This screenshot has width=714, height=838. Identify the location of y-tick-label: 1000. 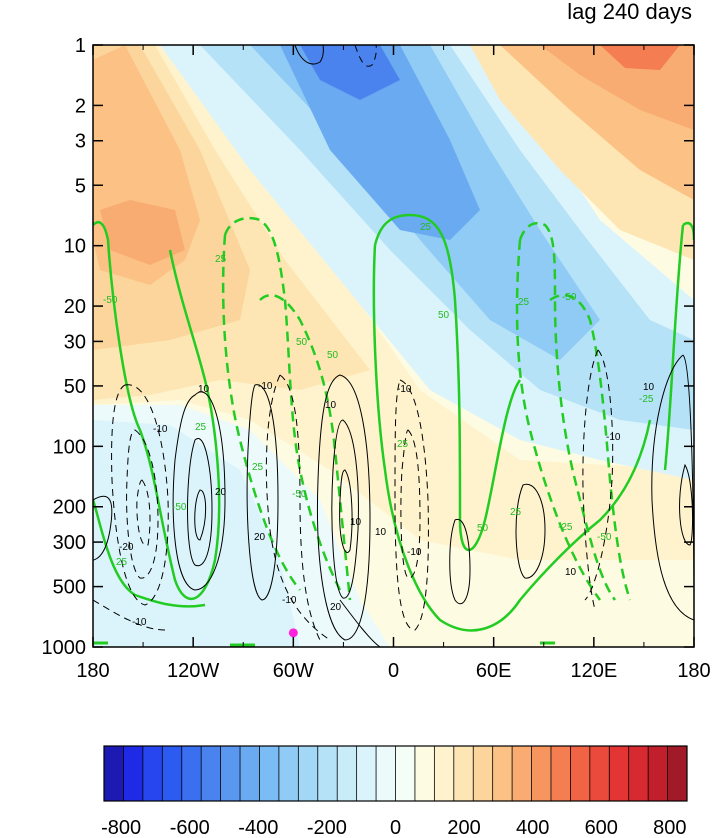
(64, 648).